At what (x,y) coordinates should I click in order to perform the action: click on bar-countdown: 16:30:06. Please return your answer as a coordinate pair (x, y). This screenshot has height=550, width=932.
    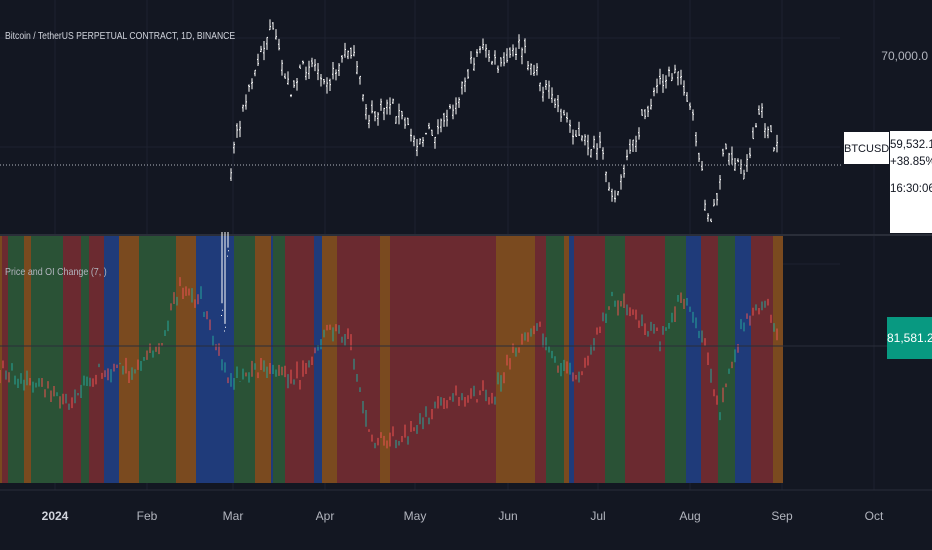
    Looking at the image, I should click on (911, 189).